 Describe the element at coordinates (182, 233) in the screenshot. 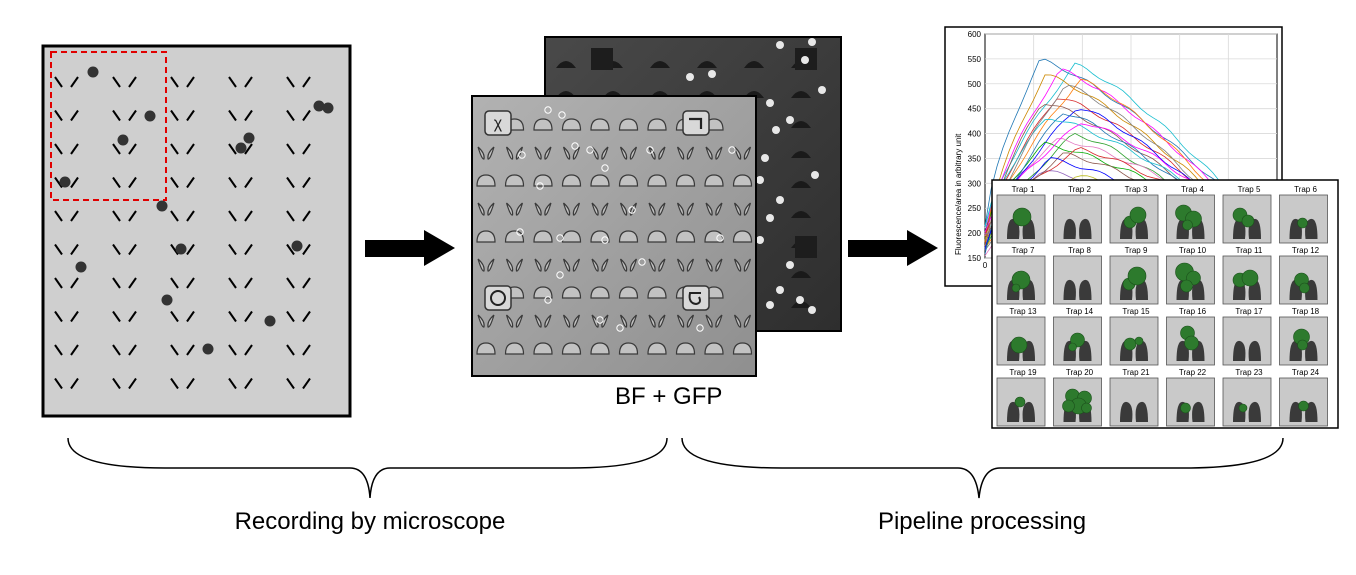

I see `trap-marks` at that location.